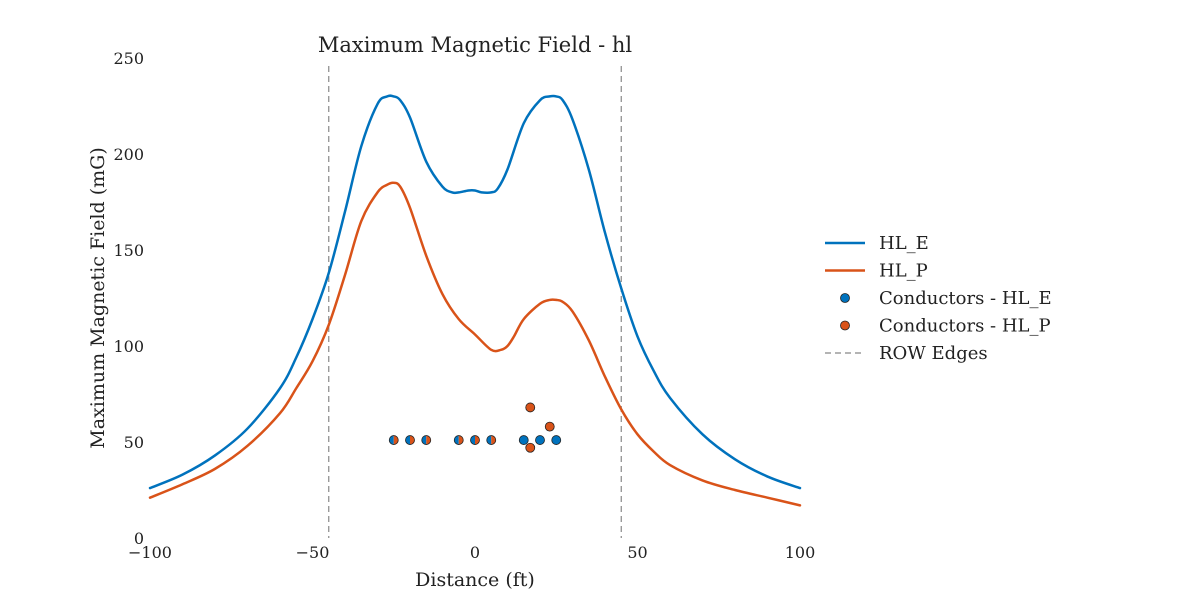 Image resolution: width=1200 pixels, height=600 pixels. What do you see at coordinates (128, 58) in the screenshot?
I see `y-tick-label: 250` at bounding box center [128, 58].